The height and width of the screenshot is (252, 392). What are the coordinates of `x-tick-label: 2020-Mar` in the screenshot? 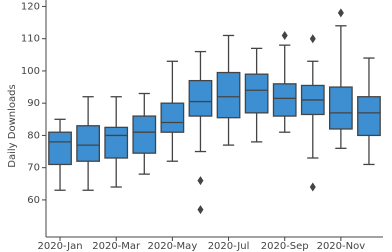 It's located at (116, 246).